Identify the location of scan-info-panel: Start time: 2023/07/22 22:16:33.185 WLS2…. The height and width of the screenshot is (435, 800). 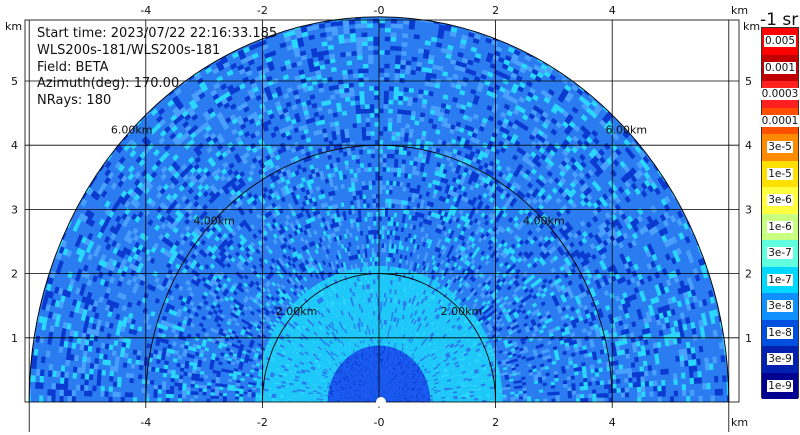
(157, 68).